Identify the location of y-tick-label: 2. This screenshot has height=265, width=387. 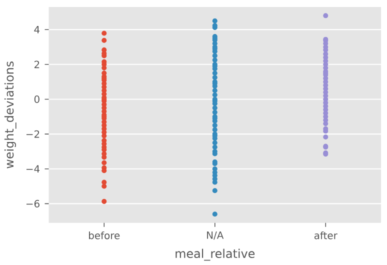
(37, 64).